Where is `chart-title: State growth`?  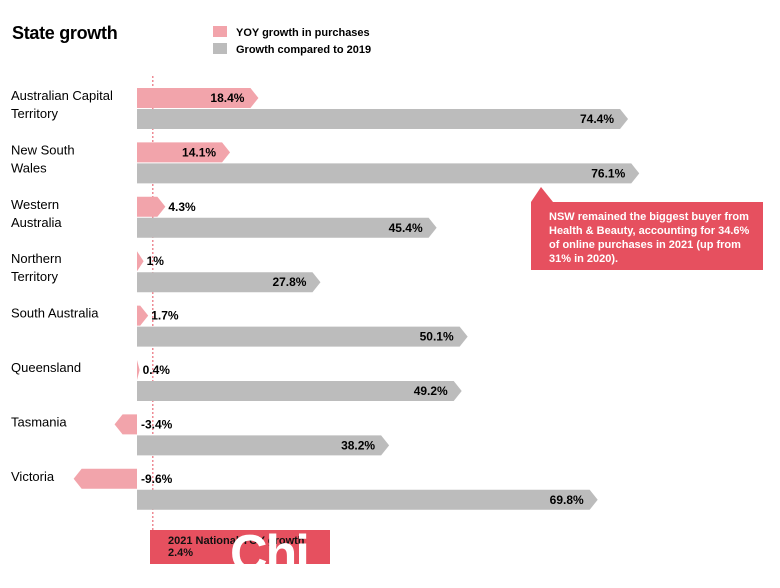
chart-title: State growth is located at coordinates (64, 33).